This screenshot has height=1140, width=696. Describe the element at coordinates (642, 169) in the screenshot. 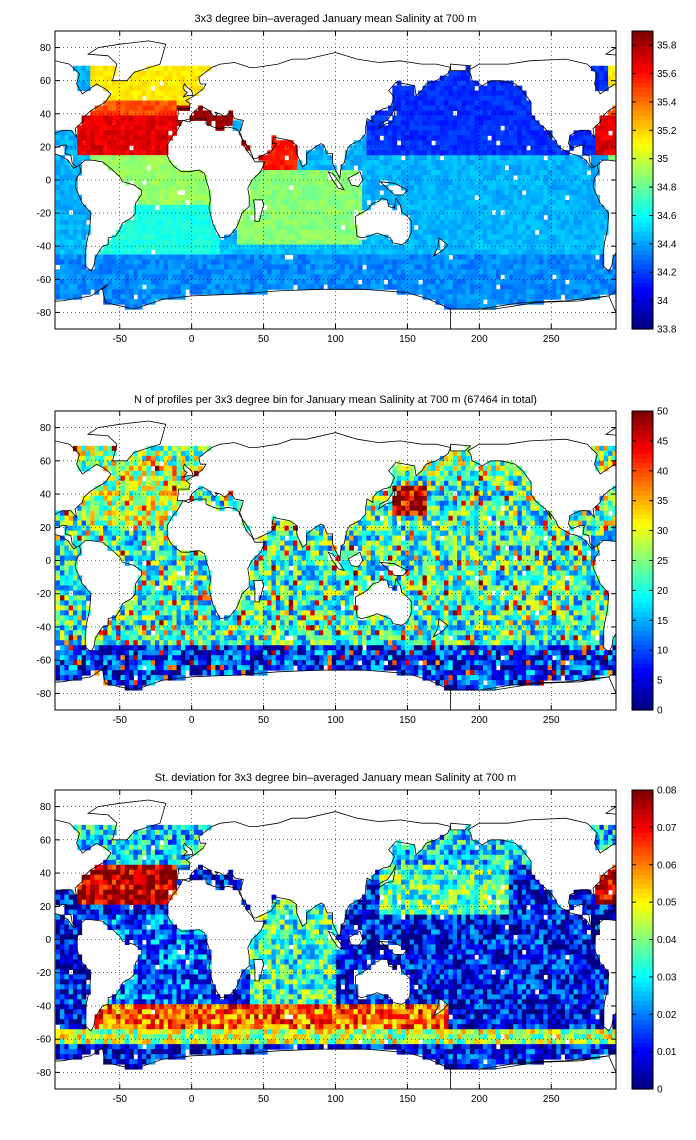

I see `colorbar-swatch` at that location.